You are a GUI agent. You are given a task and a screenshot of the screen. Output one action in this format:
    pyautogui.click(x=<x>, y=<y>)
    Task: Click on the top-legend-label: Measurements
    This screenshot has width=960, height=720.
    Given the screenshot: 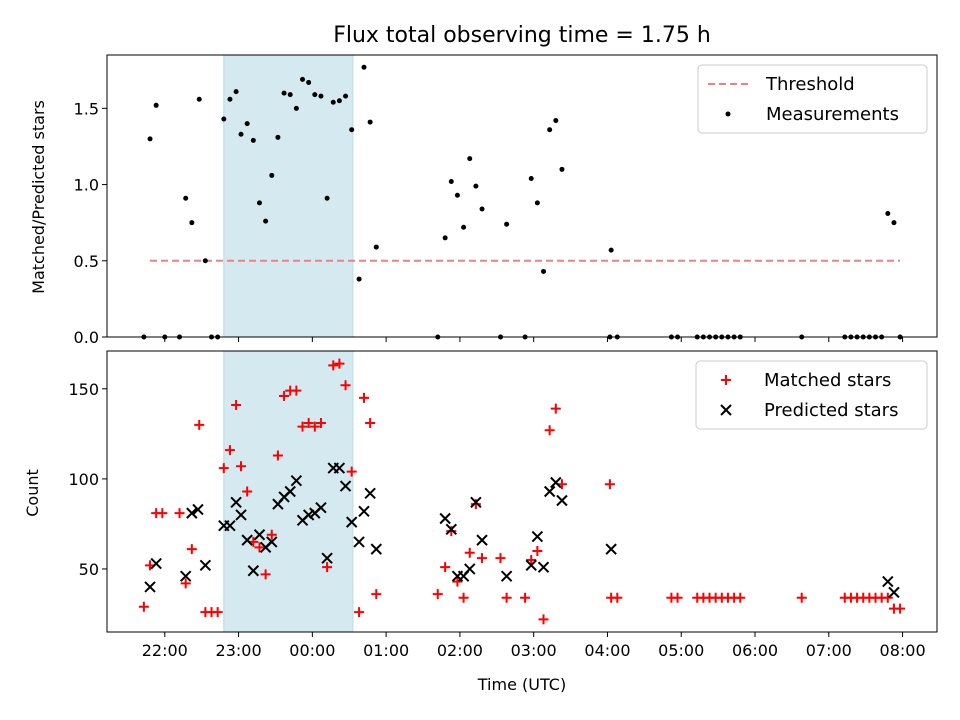 What is the action you would take?
    pyautogui.click(x=832, y=114)
    